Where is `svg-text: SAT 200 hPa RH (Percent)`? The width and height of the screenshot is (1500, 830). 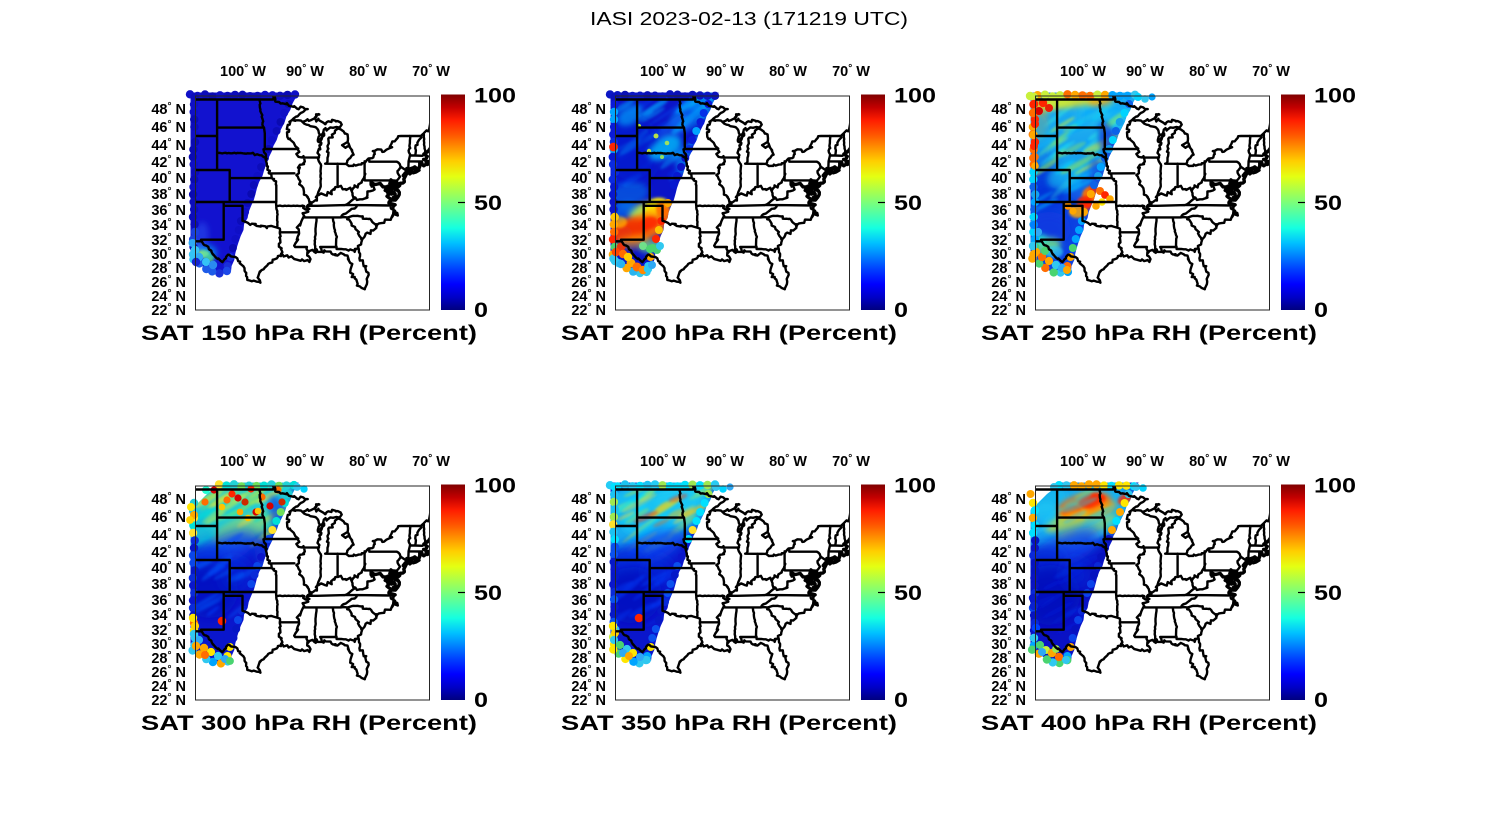
svg-text: SAT 200 hPa RH (Percent) is located at coordinates (729, 333).